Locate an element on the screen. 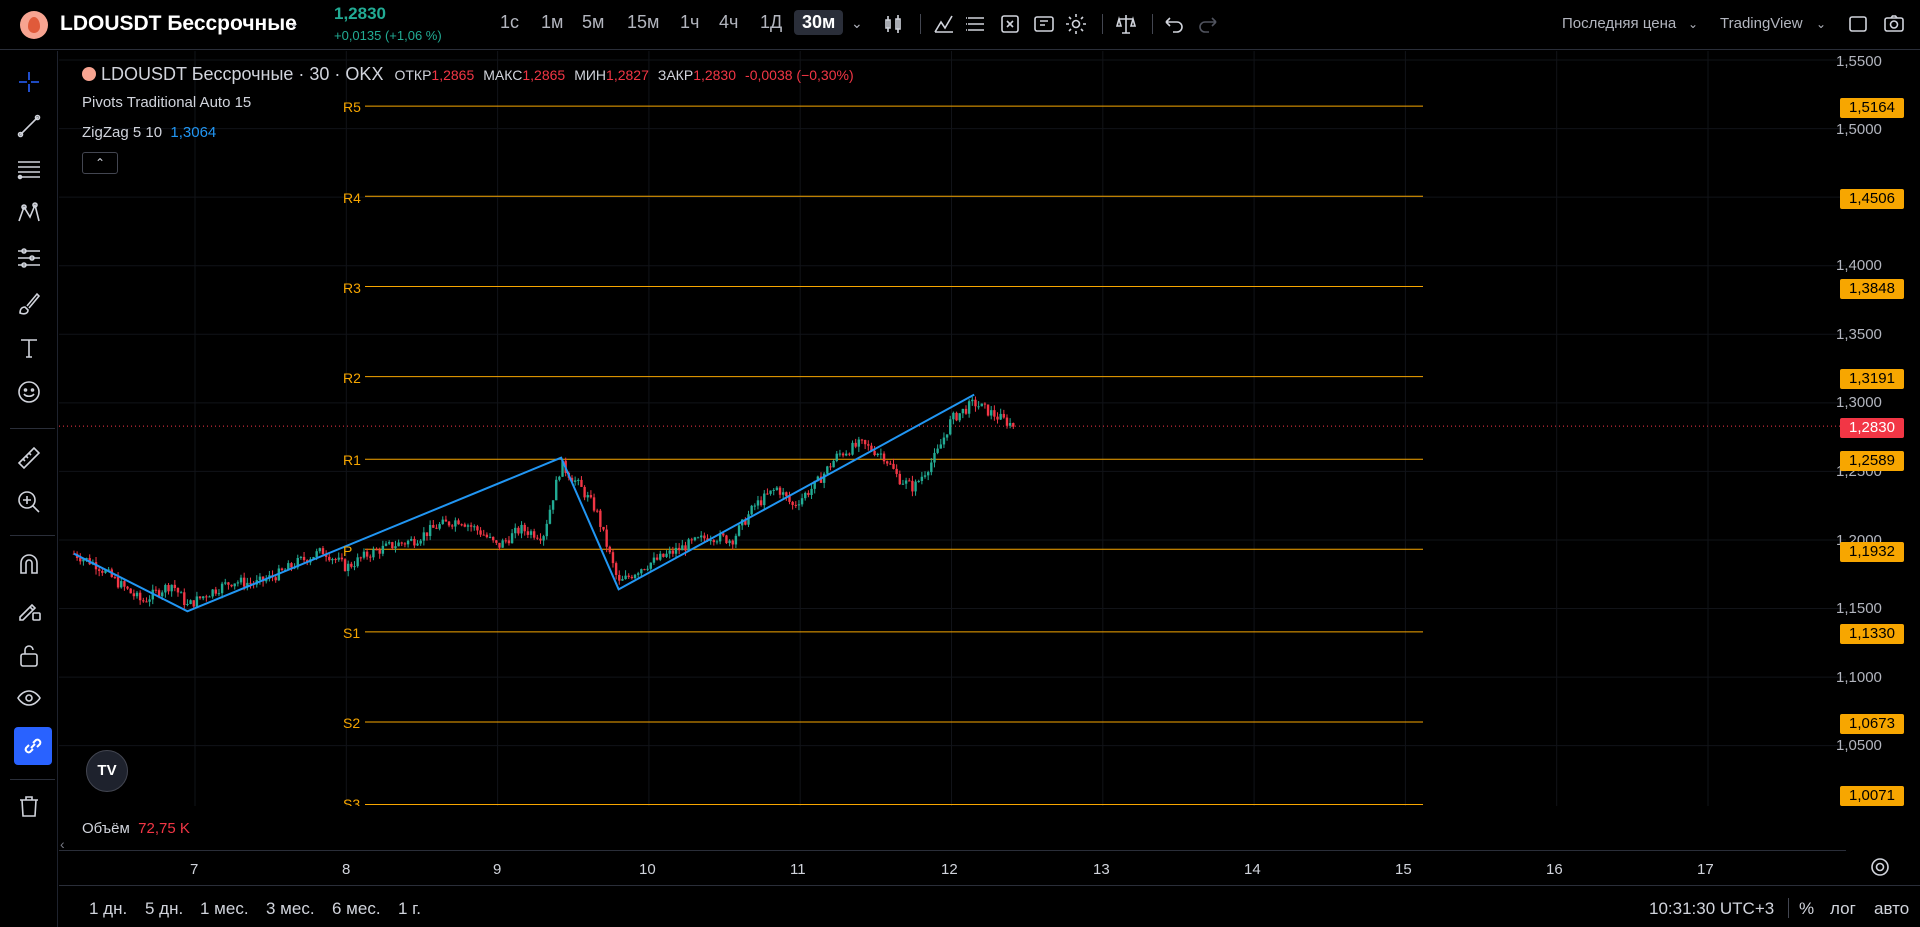 This screenshot has height=927, width=1920. settings-gear-icon is located at coordinates (1076, 24).